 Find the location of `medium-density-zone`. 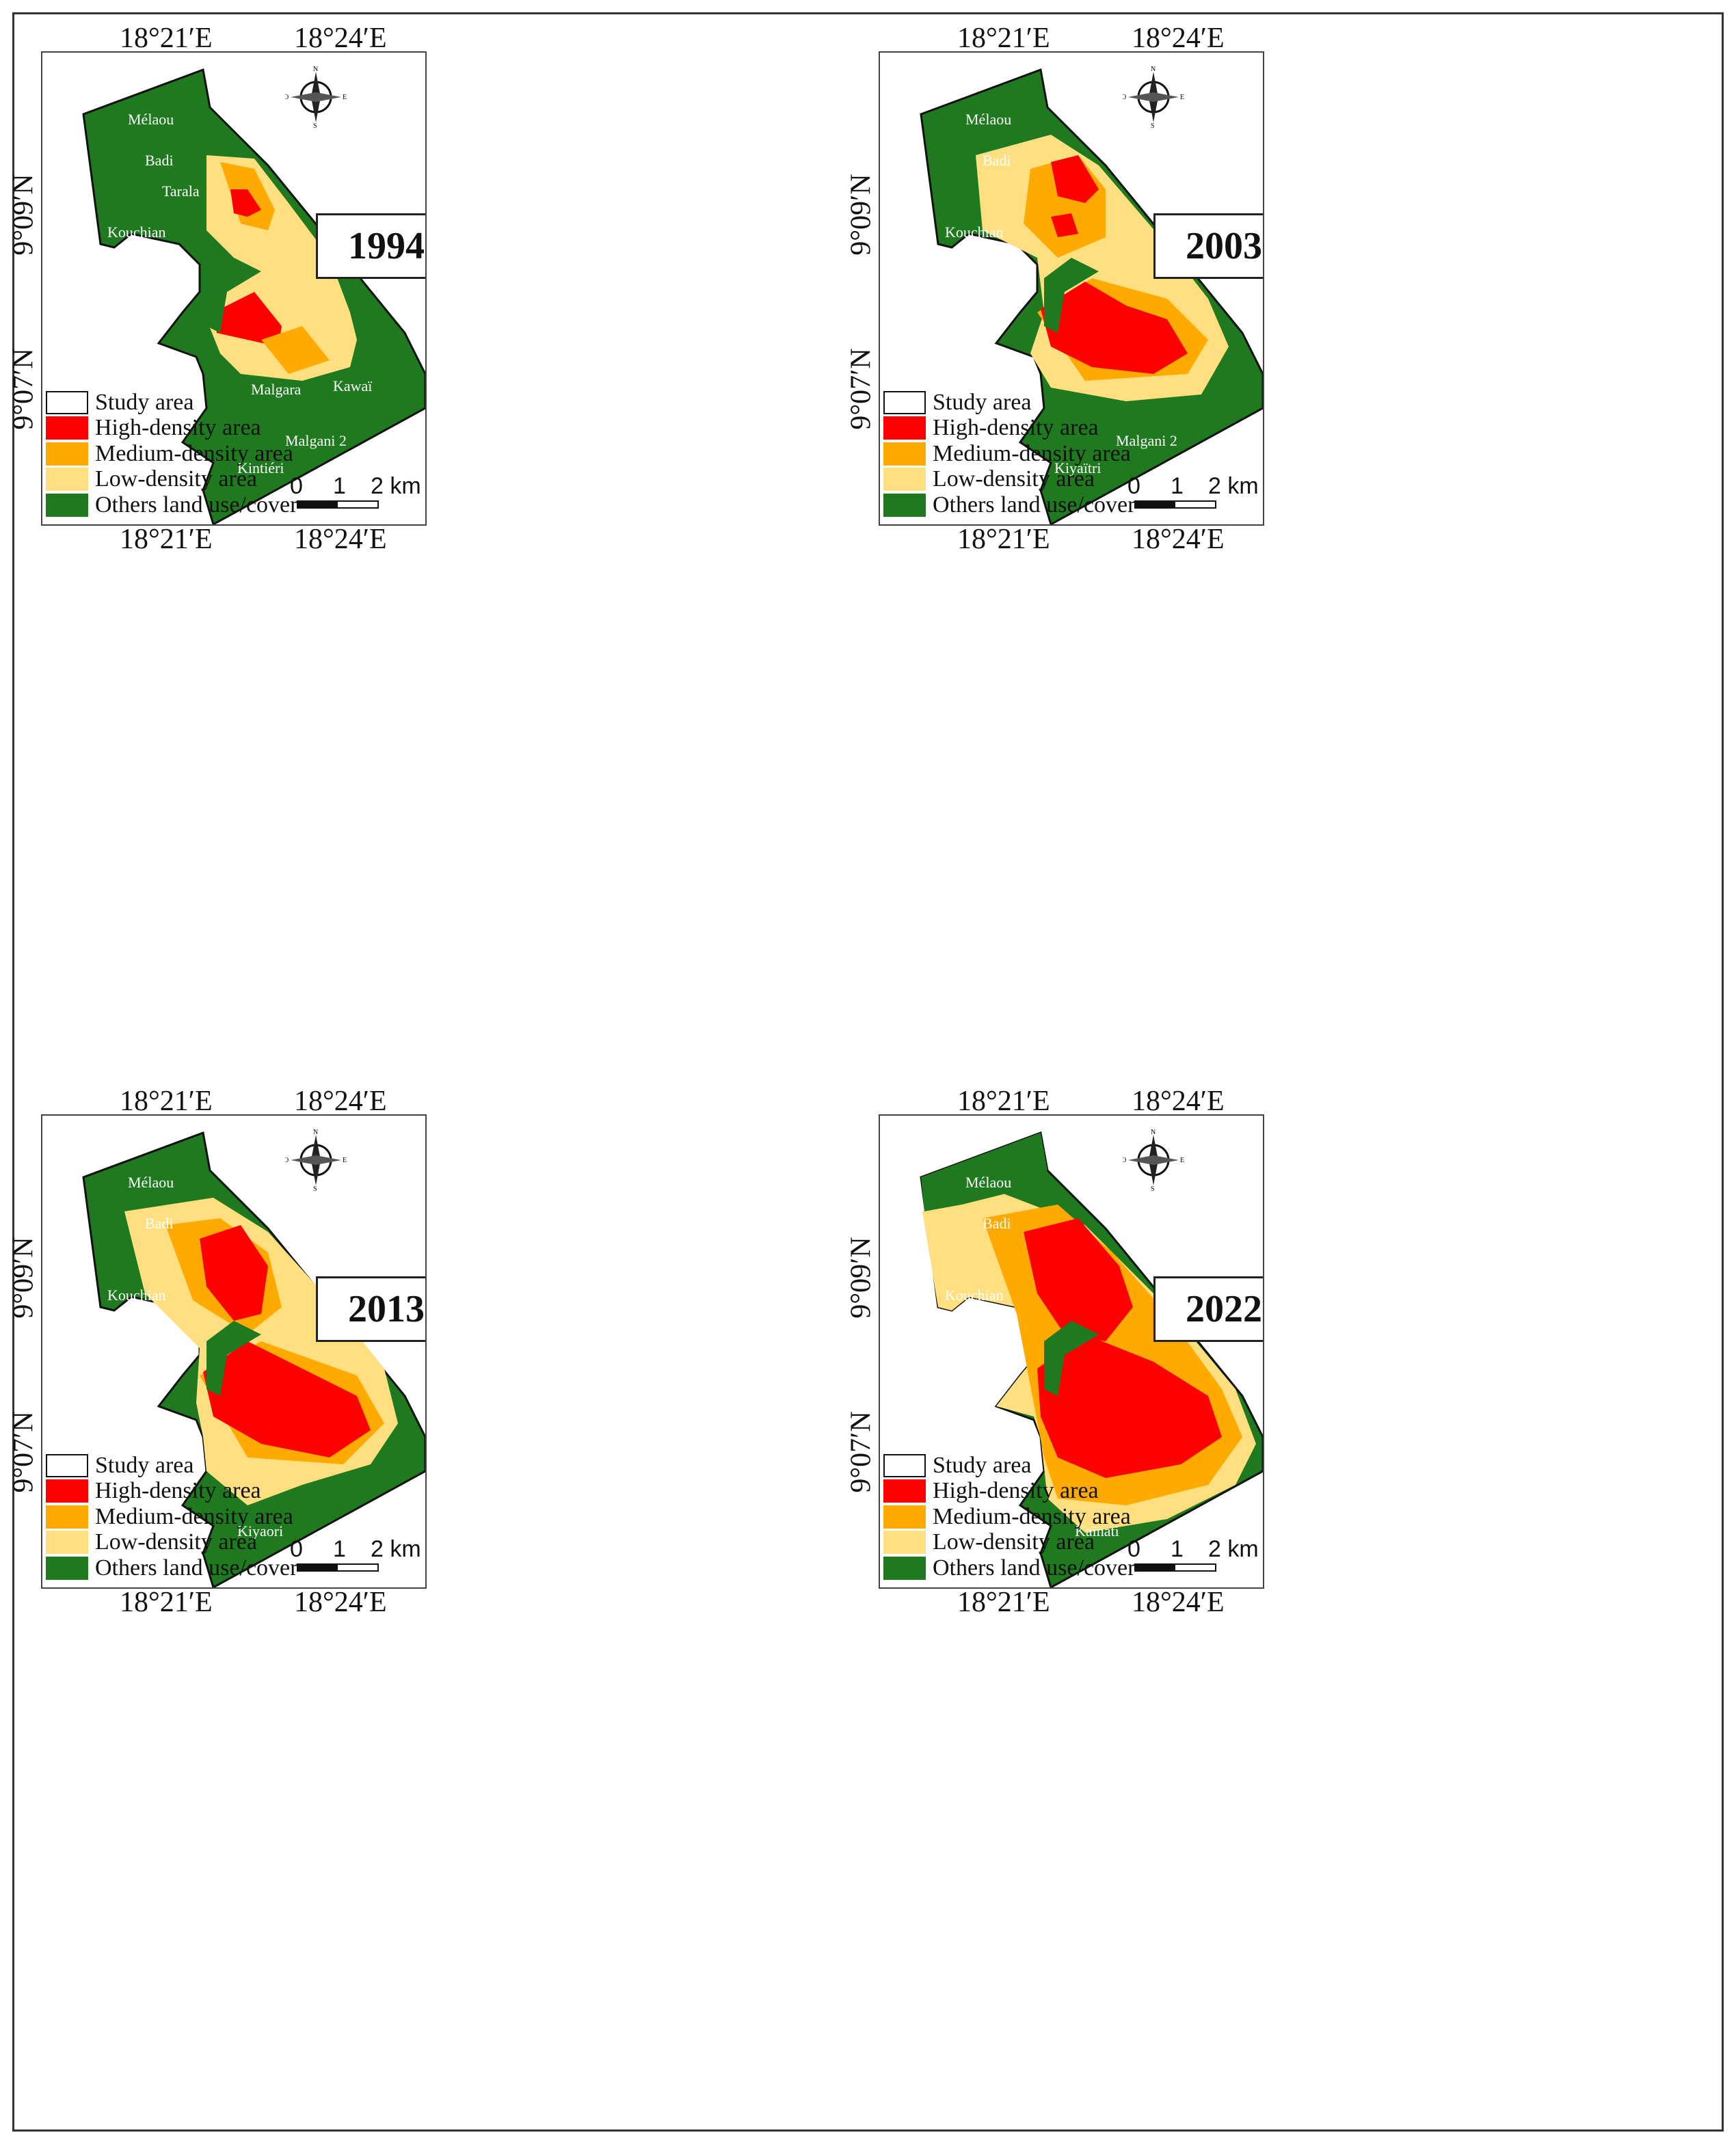

medium-density-zone is located at coordinates (295, 350).